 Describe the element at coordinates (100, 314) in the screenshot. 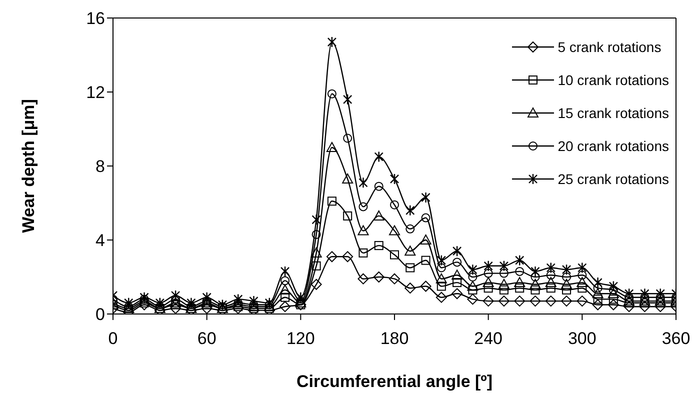

I see `y-tick-label: 0` at that location.